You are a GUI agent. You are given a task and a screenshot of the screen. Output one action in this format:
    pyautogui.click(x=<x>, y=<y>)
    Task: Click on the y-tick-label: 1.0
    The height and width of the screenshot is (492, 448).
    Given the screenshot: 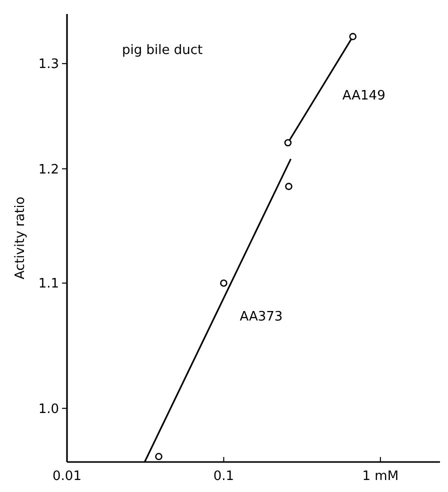 What is the action you would take?
    pyautogui.click(x=48, y=409)
    